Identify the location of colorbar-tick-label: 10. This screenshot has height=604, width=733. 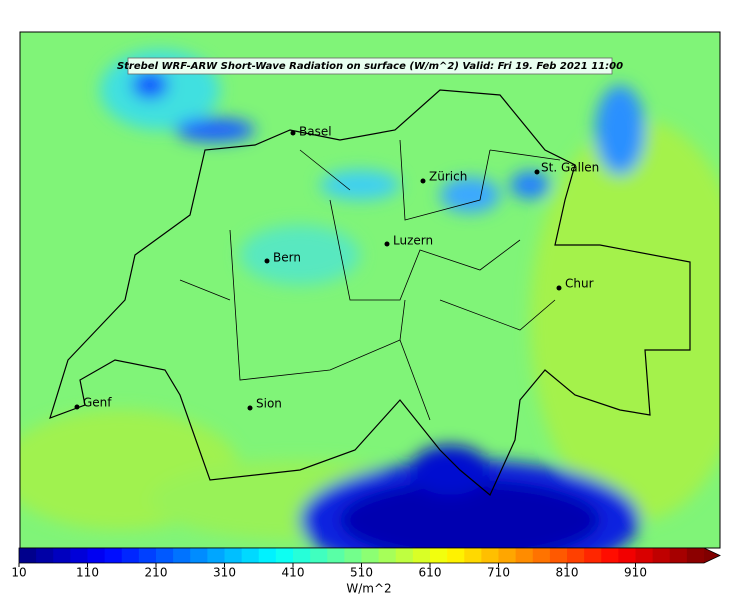
(18, 573).